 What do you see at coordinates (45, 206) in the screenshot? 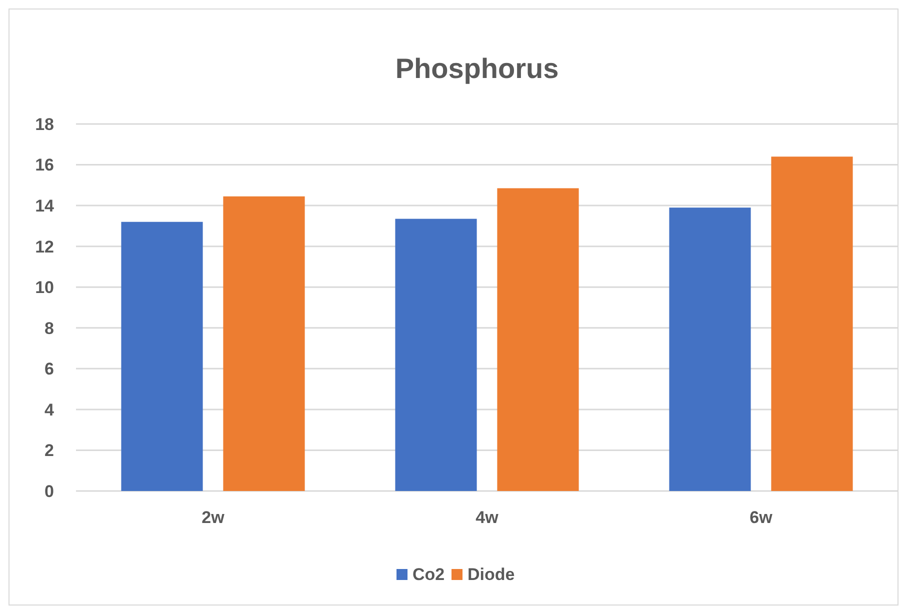
I see `y-tick-label: 14` at bounding box center [45, 206].